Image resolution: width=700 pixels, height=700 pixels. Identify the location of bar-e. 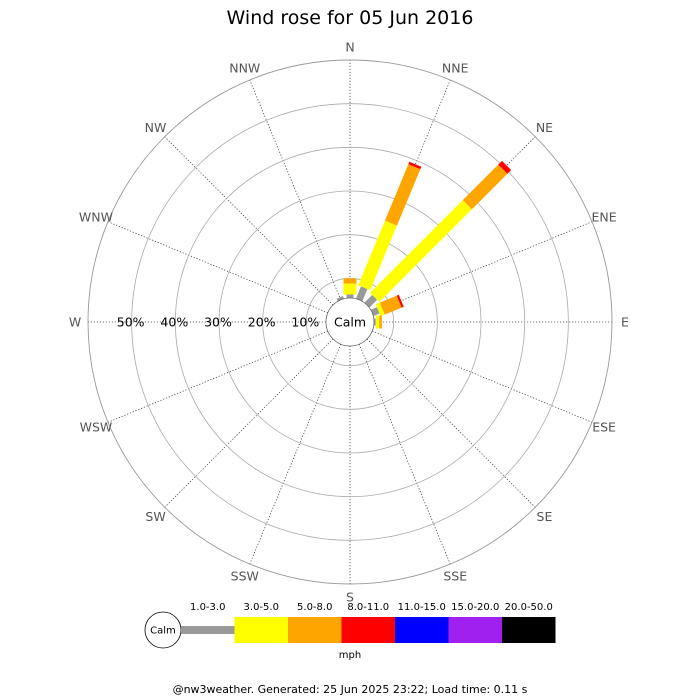
(378, 322).